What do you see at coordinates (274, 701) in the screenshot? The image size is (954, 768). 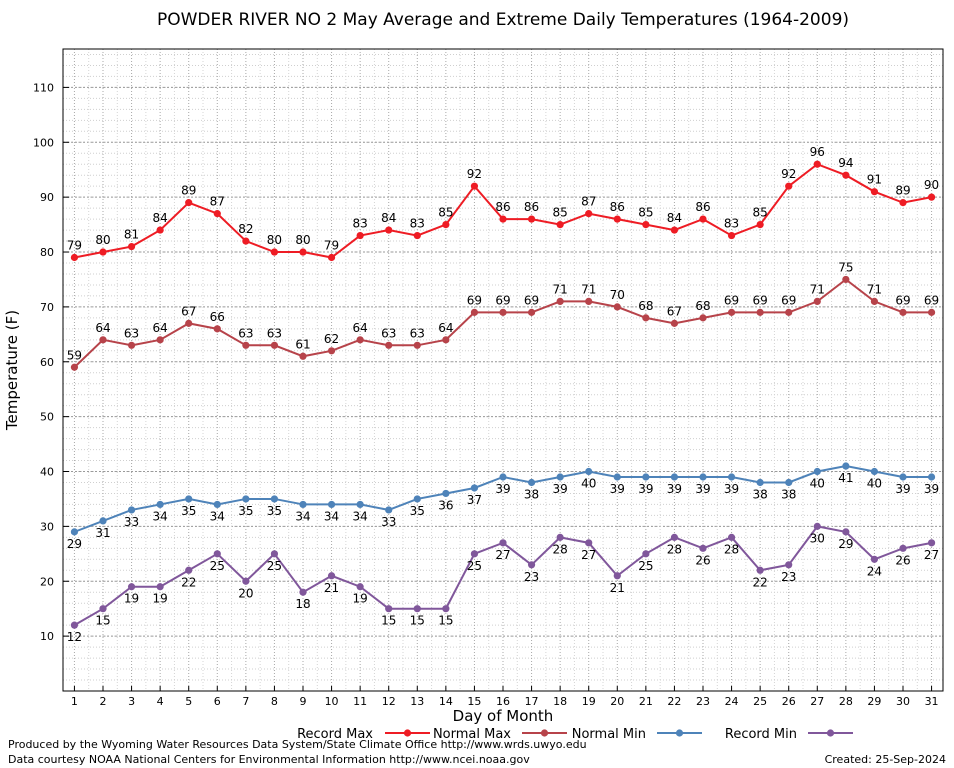 I see `x-tick-label: 8` at bounding box center [274, 701].